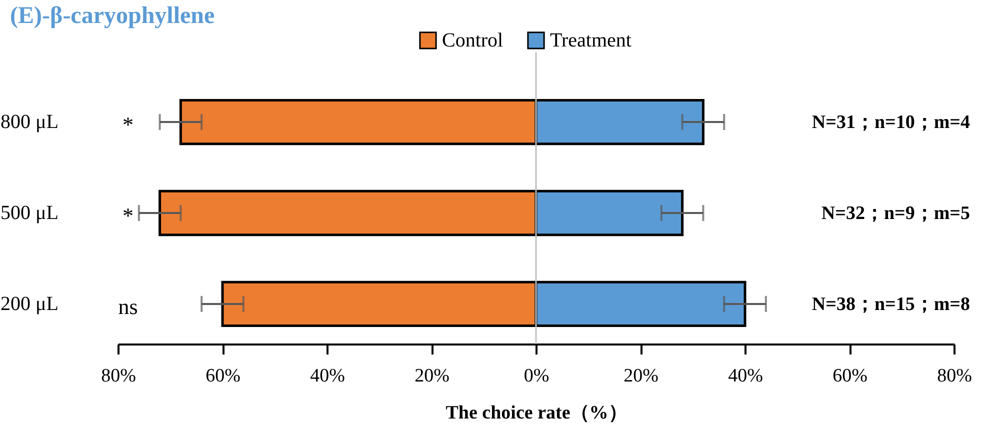 The image size is (998, 444). I want to click on legend-label: Control, so click(473, 40).